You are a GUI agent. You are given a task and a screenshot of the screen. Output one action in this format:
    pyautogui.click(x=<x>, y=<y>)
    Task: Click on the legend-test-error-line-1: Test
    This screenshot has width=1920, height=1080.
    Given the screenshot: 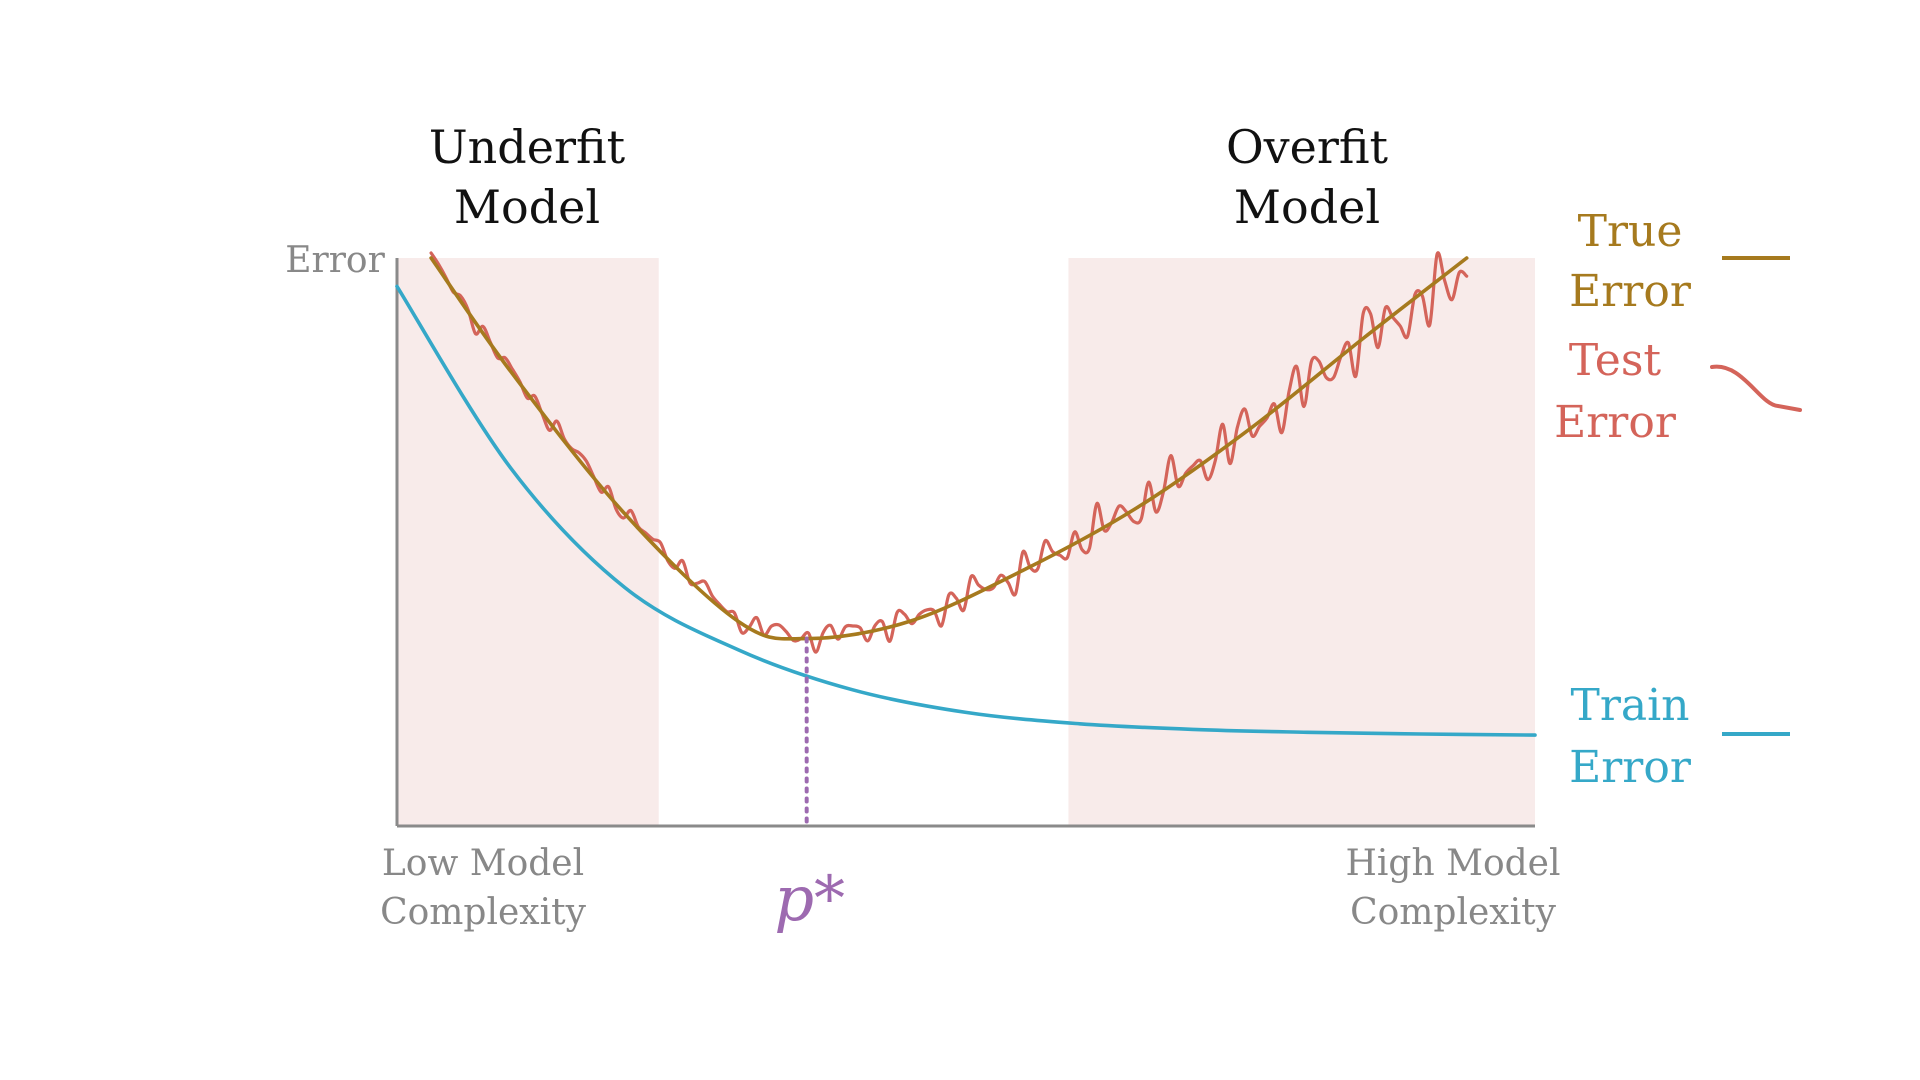 What is the action you would take?
    pyautogui.click(x=1615, y=360)
    